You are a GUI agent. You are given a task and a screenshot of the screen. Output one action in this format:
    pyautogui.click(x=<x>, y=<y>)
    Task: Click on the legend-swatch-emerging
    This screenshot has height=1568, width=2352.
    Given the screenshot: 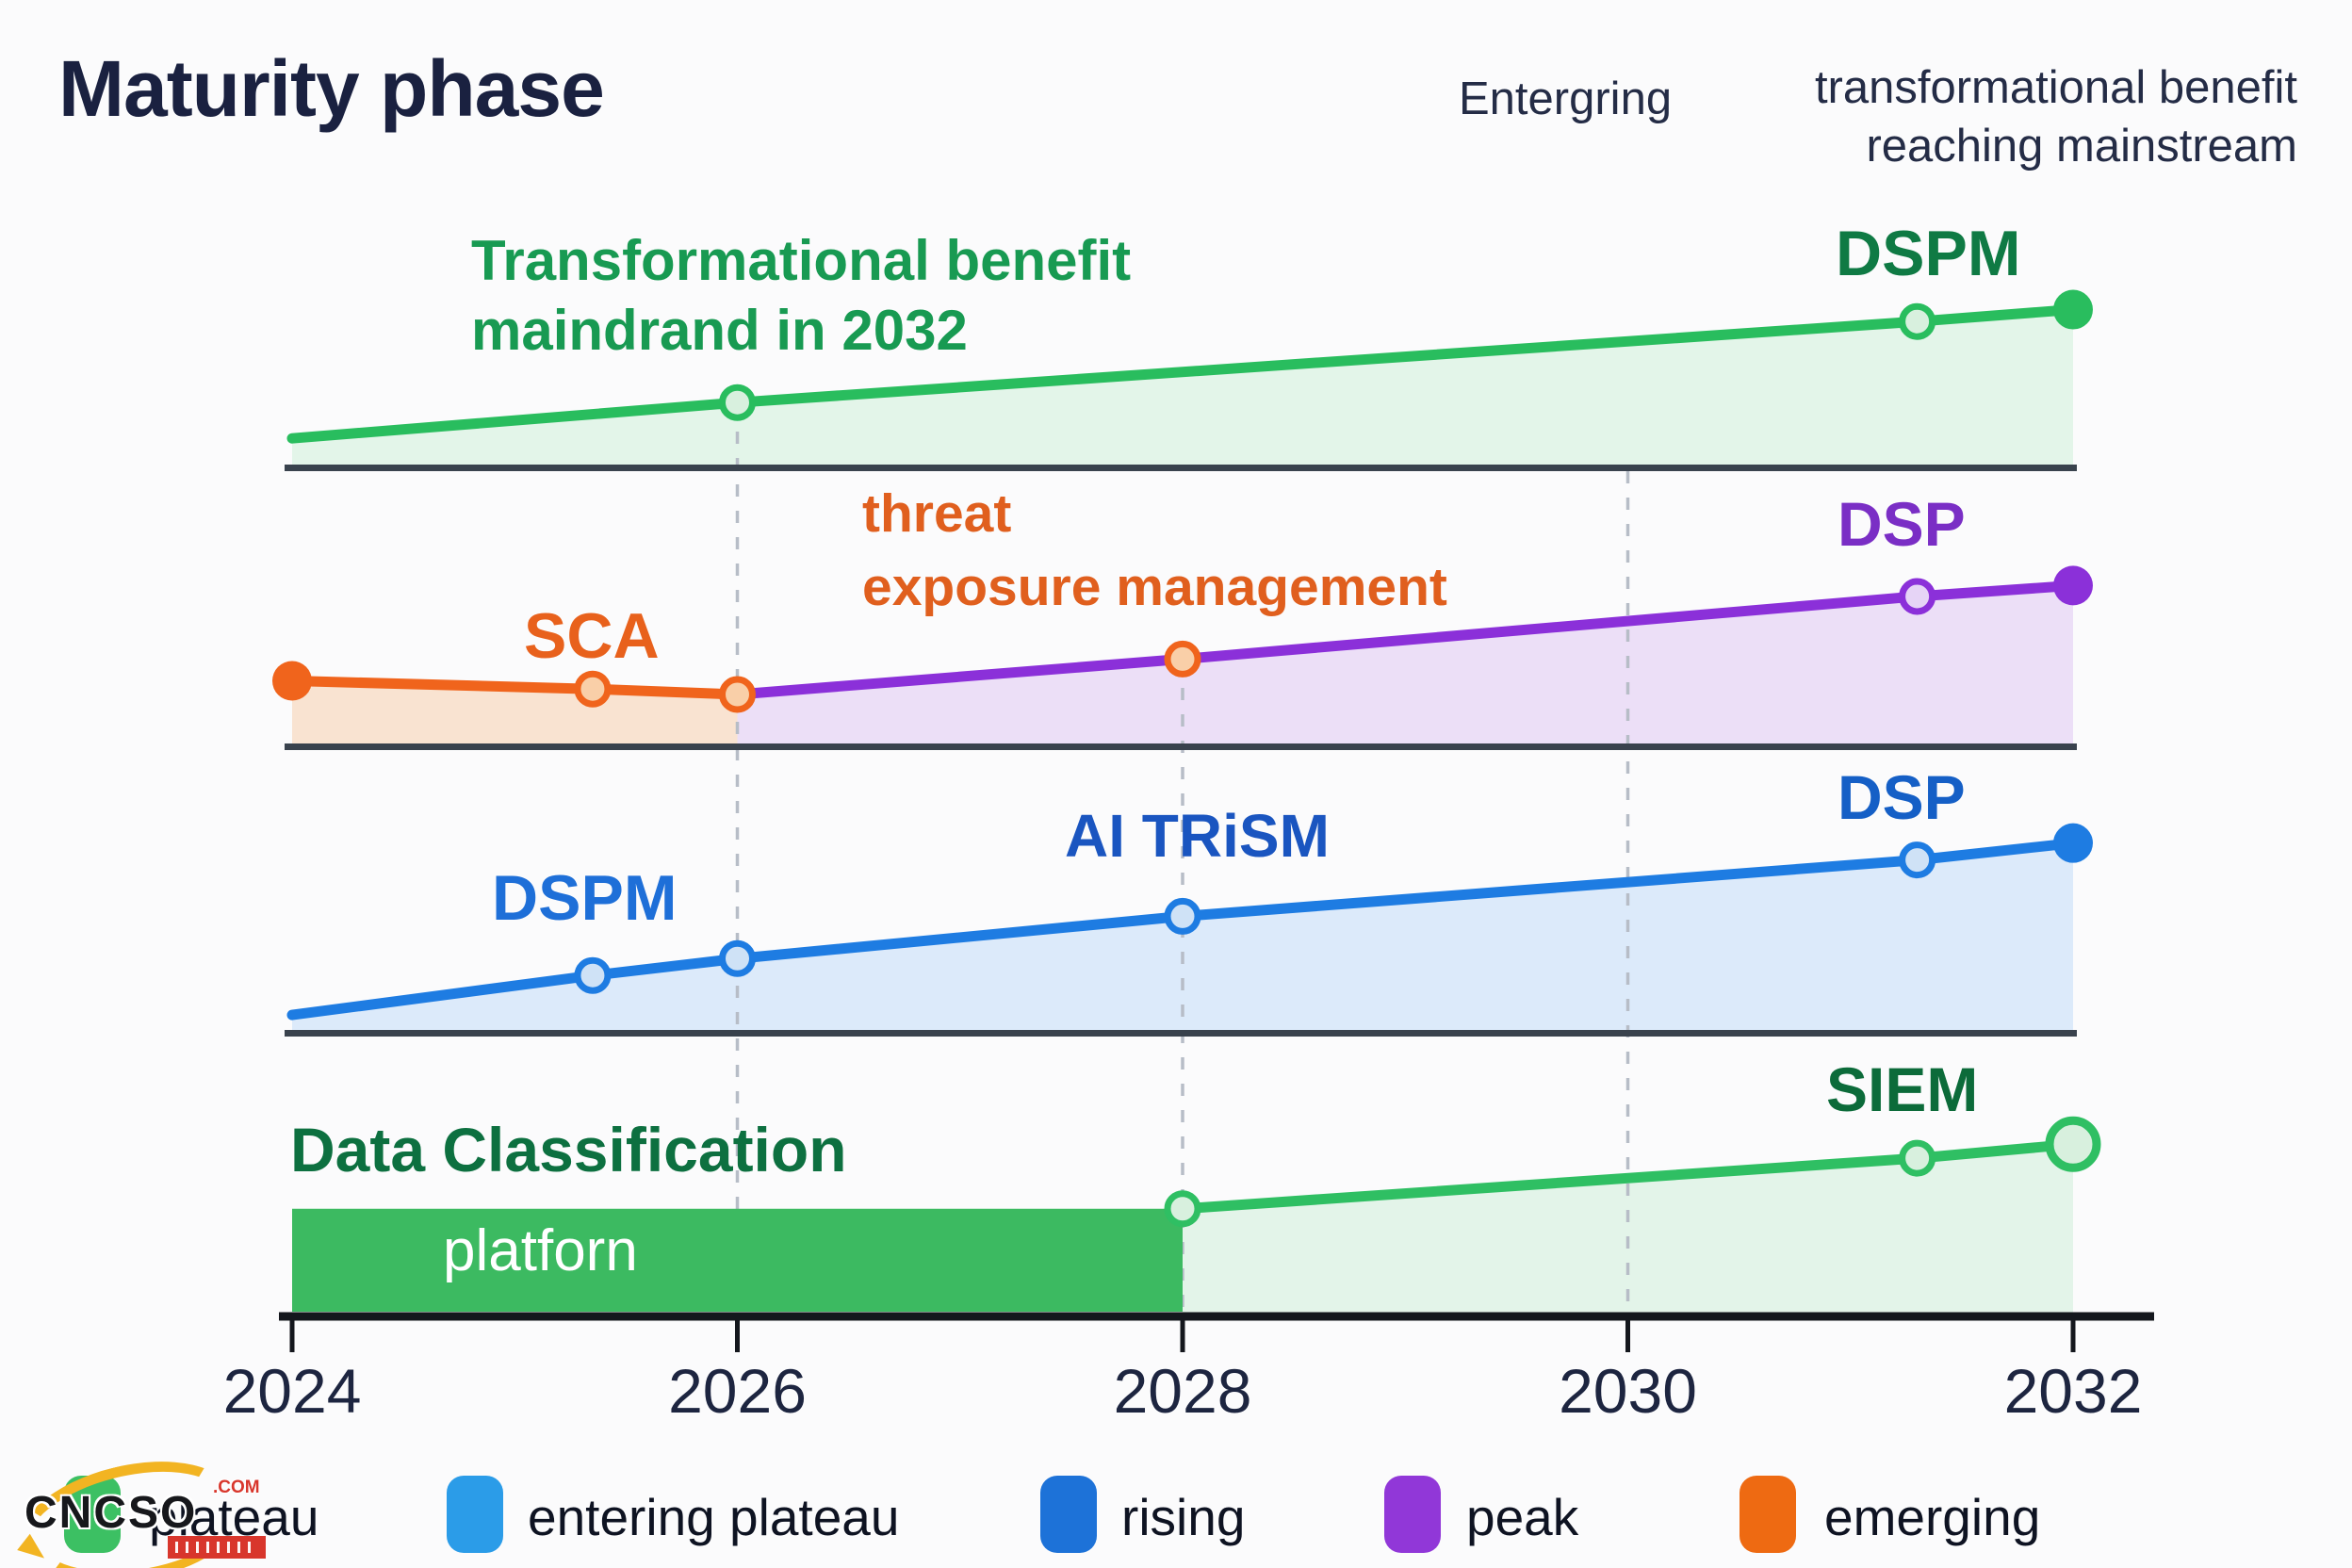 What is the action you would take?
    pyautogui.click(x=1768, y=1515)
    